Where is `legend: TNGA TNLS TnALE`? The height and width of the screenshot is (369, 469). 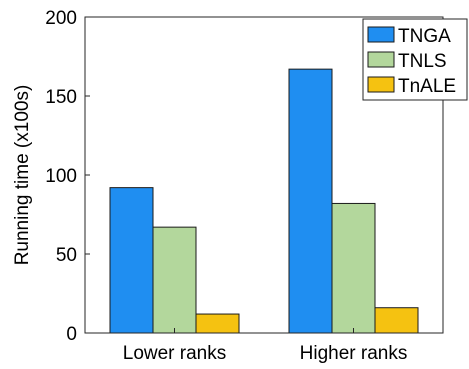
legend: TNGA TNLS TnALE is located at coordinates (415, 59).